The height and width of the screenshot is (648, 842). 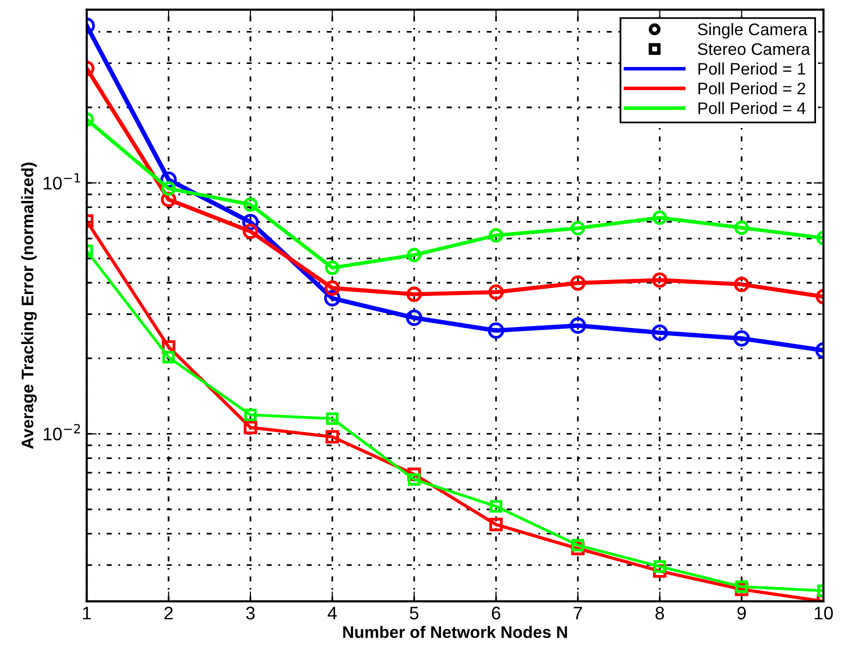 What do you see at coordinates (332, 613) in the screenshot?
I see `x-tick-label: 4` at bounding box center [332, 613].